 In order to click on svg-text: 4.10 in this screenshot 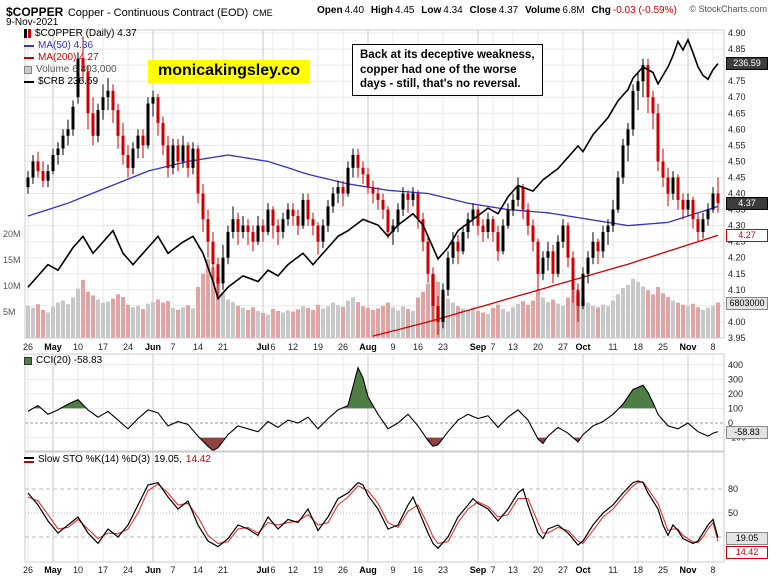, I will do `click(737, 290)`.